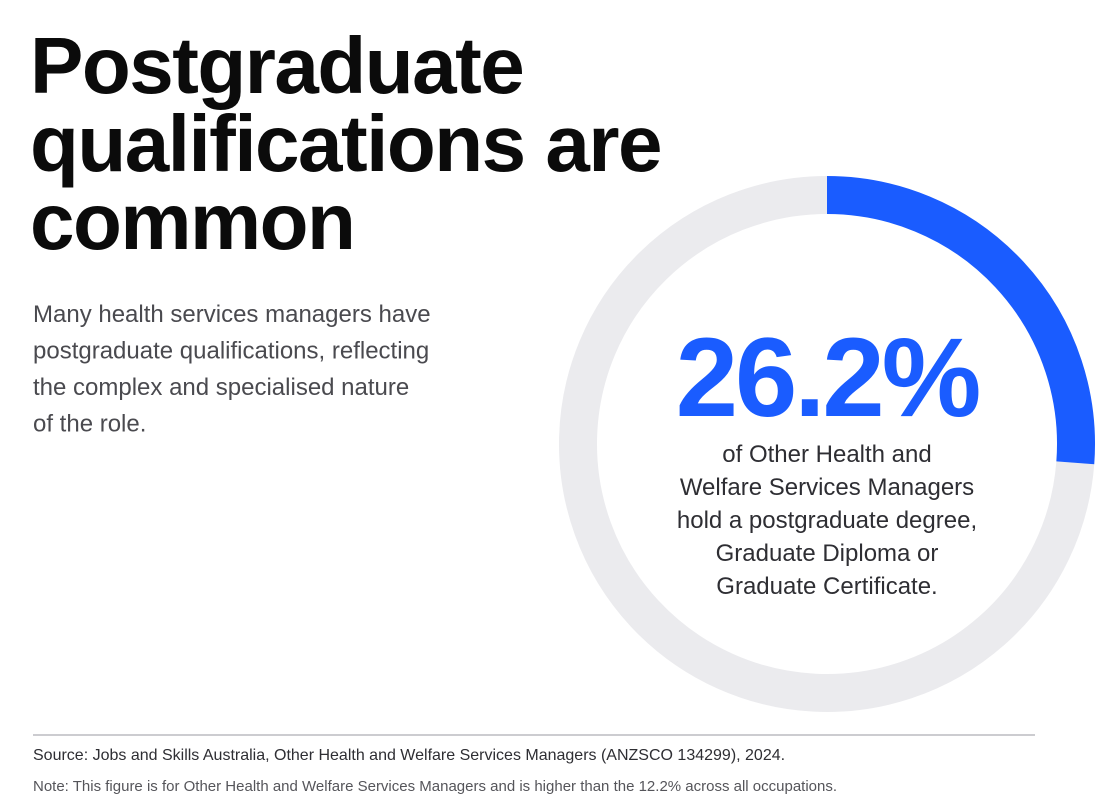 The height and width of the screenshot is (812, 1117). What do you see at coordinates (826, 586) in the screenshot?
I see `caption-line: Graduate Certificate.` at bounding box center [826, 586].